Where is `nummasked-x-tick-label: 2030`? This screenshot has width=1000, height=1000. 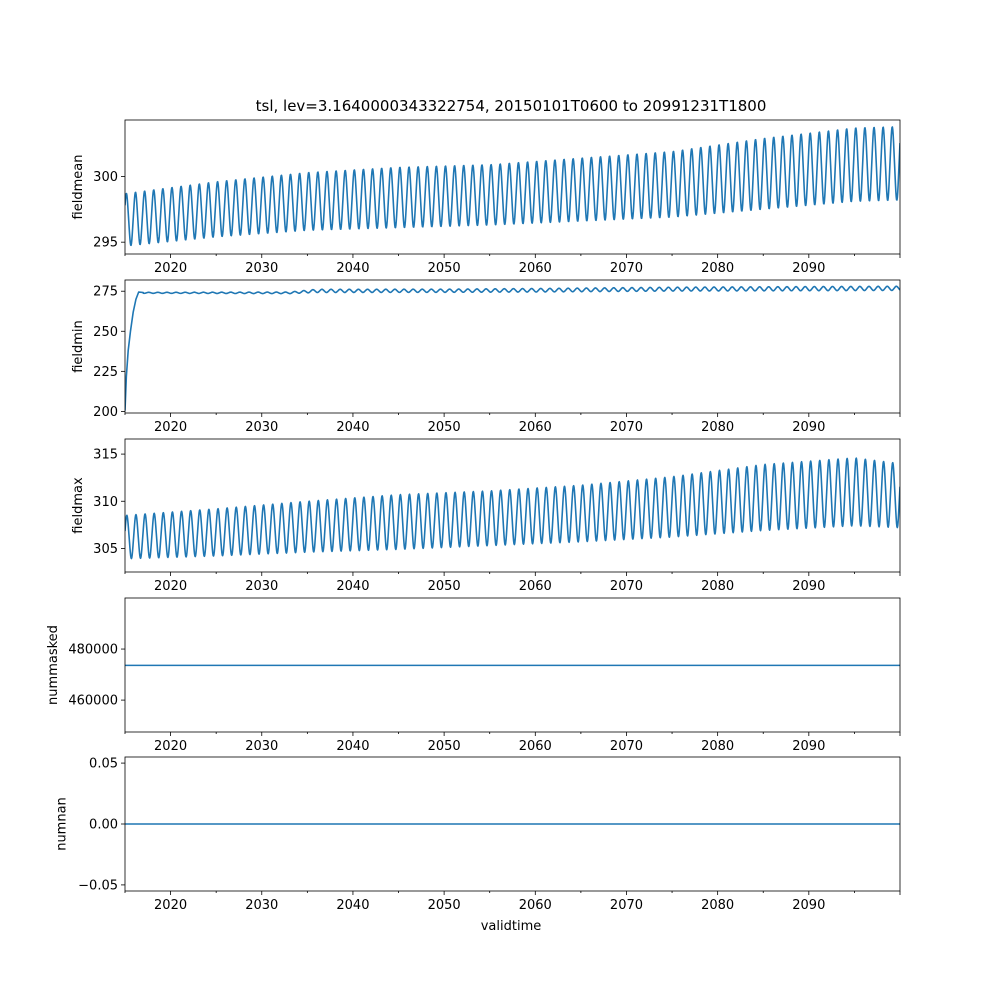
nummasked-x-tick-label: 2030 is located at coordinates (261, 746).